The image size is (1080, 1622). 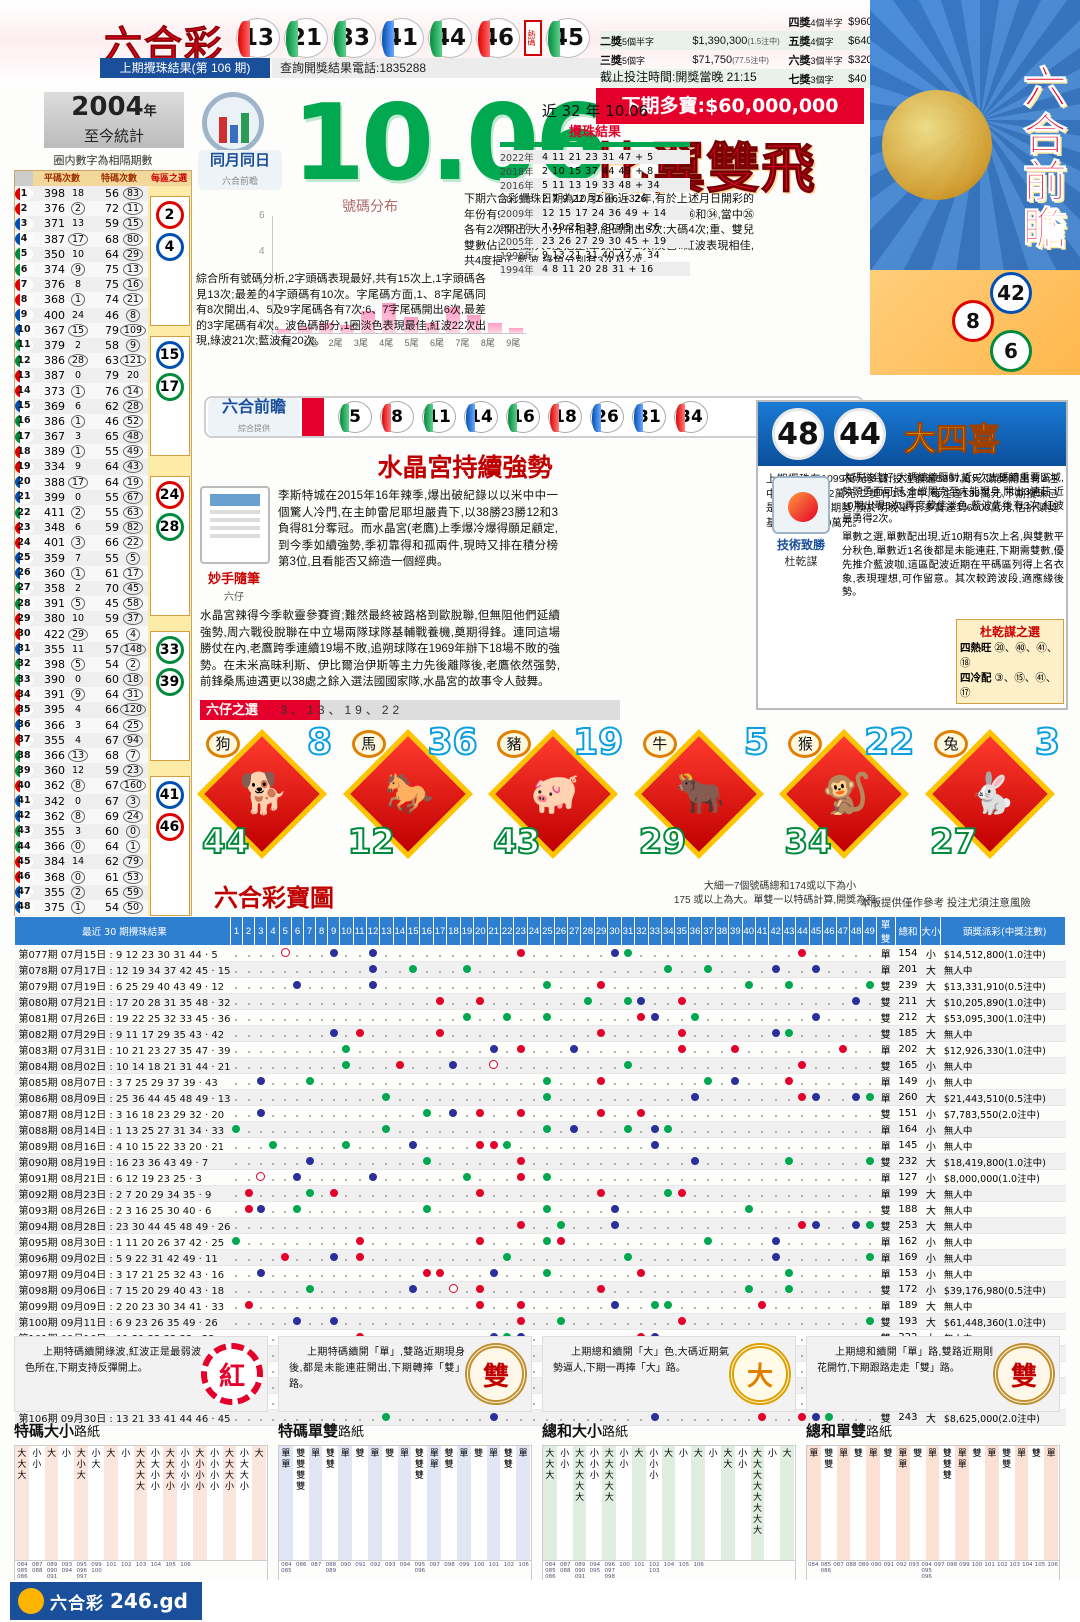 What do you see at coordinates (908, 1065) in the screenshot?
I see `sum-cell: 165` at bounding box center [908, 1065].